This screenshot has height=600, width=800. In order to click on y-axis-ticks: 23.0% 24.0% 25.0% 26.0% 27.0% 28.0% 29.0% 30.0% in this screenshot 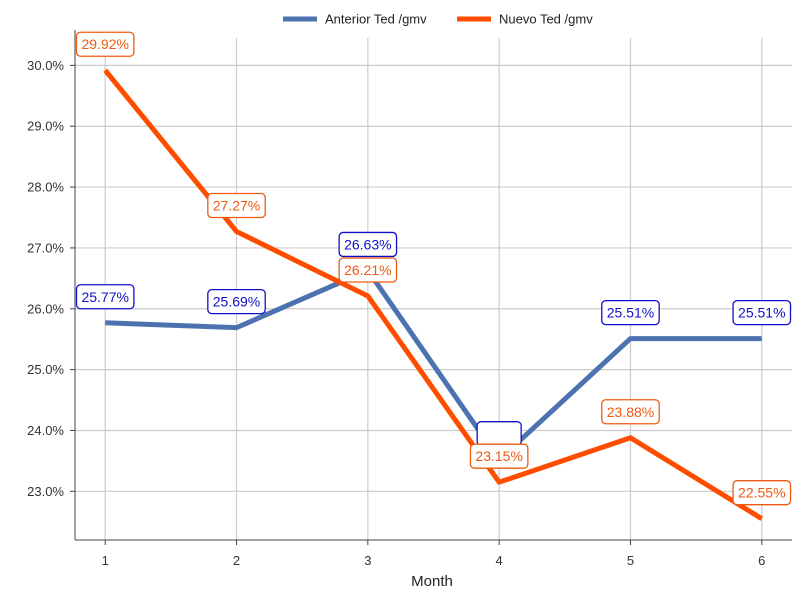, I will do `click(51, 278)`.